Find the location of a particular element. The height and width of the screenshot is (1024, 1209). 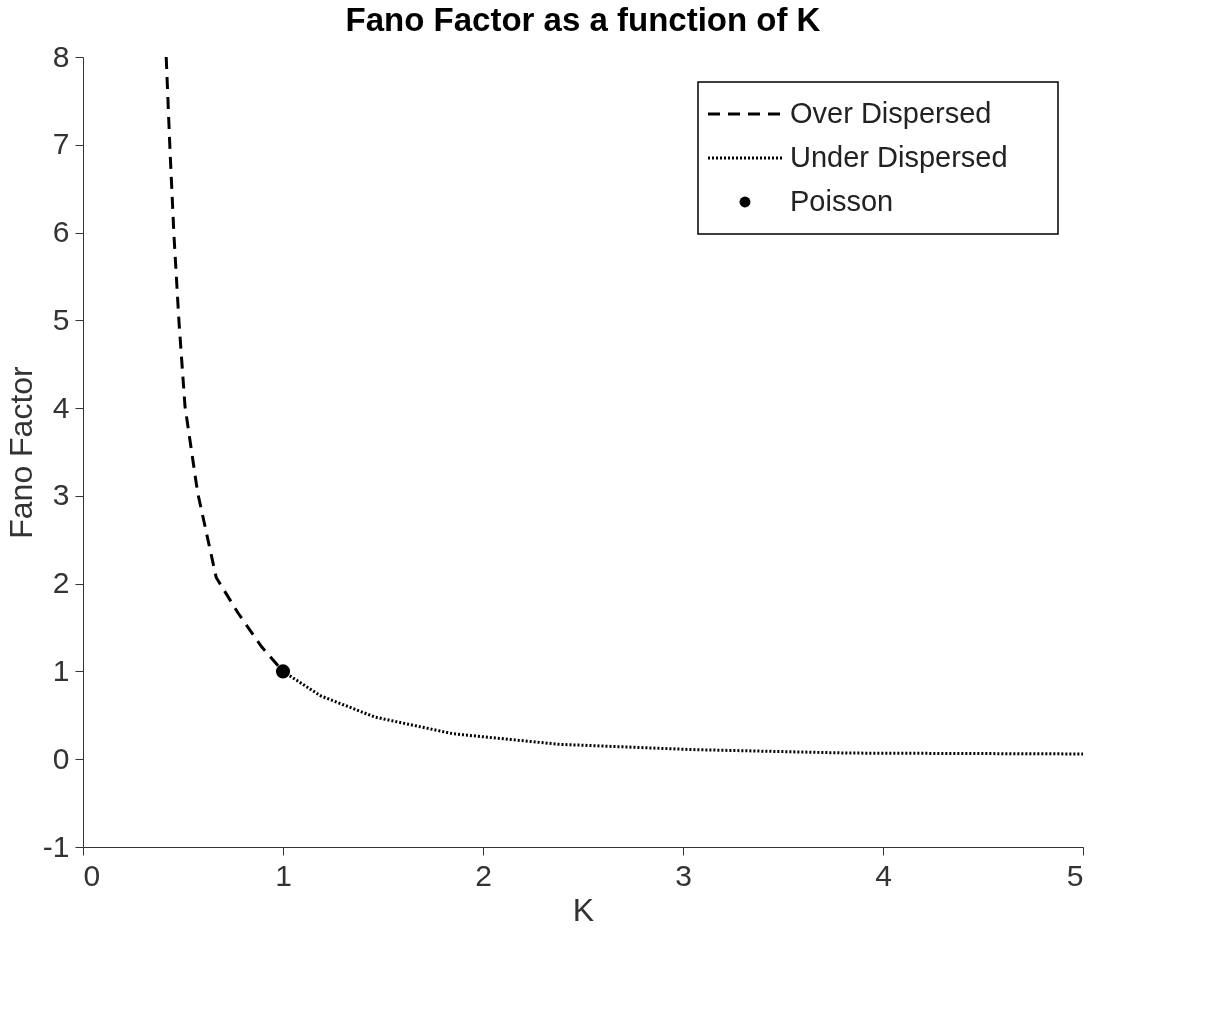

x-tick-label: 0 is located at coordinates (92, 875).